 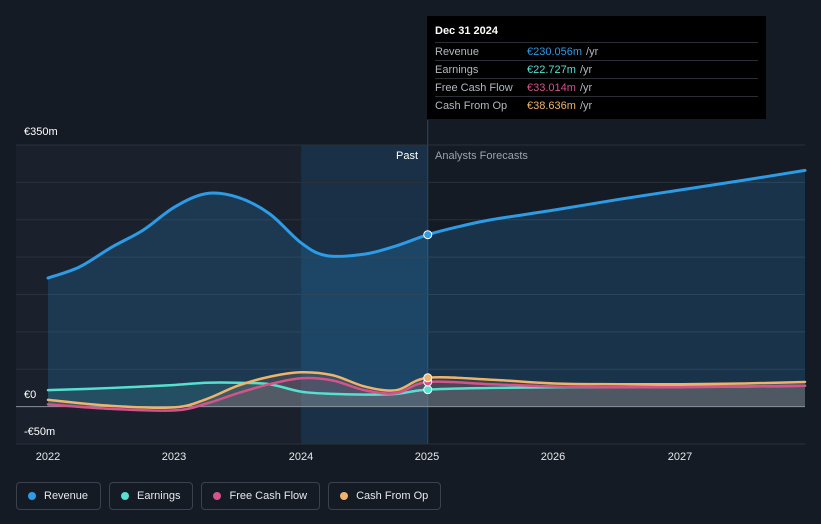 I want to click on chart-series-markers, so click(x=428, y=312).